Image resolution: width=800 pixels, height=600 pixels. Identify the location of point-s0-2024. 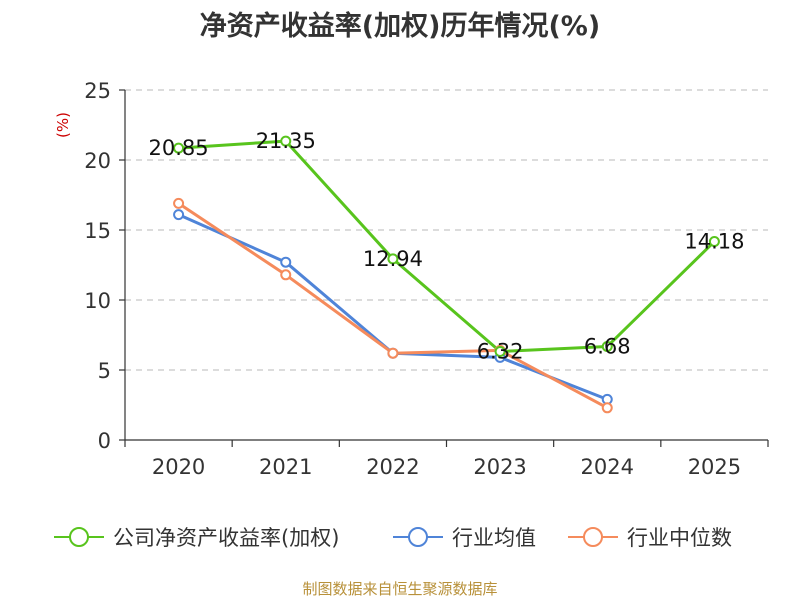
(607, 346).